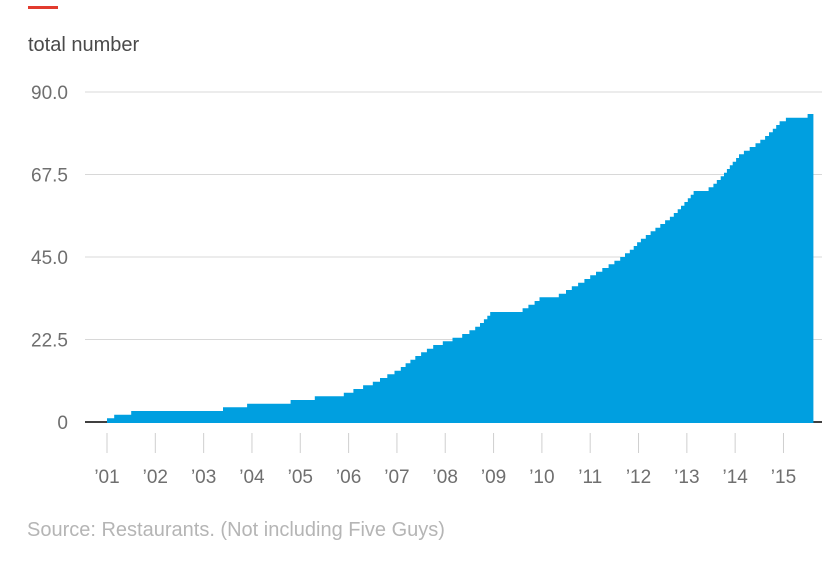 This screenshot has width=839, height=561. I want to click on x-axis-label: ’07, so click(396, 477).